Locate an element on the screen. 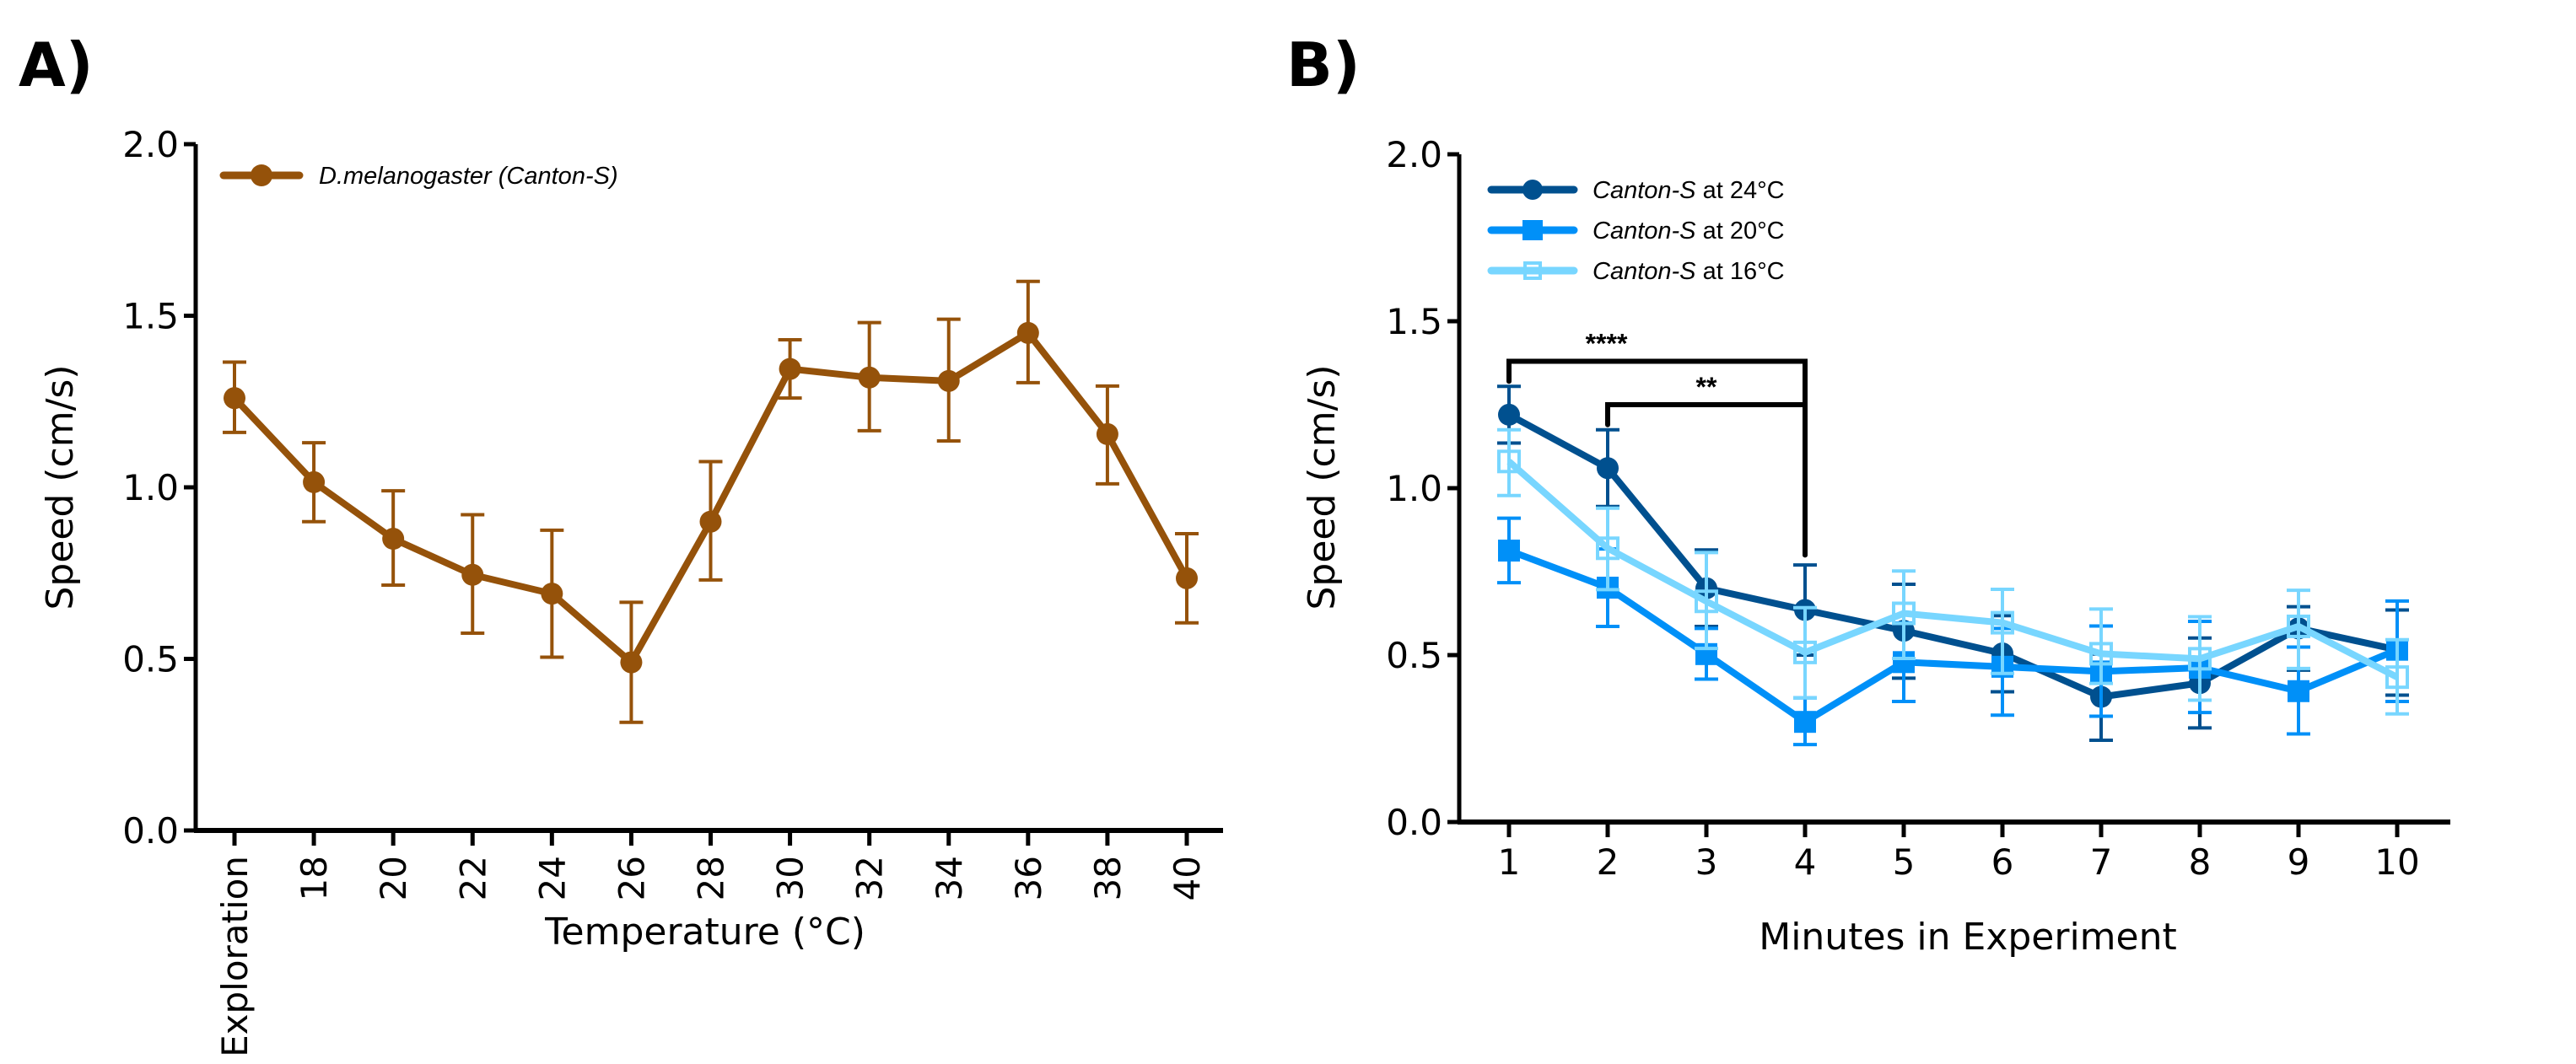 This screenshot has height=1064, width=2576. panel-b-y-tick-label: 0.5 is located at coordinates (1414, 655).